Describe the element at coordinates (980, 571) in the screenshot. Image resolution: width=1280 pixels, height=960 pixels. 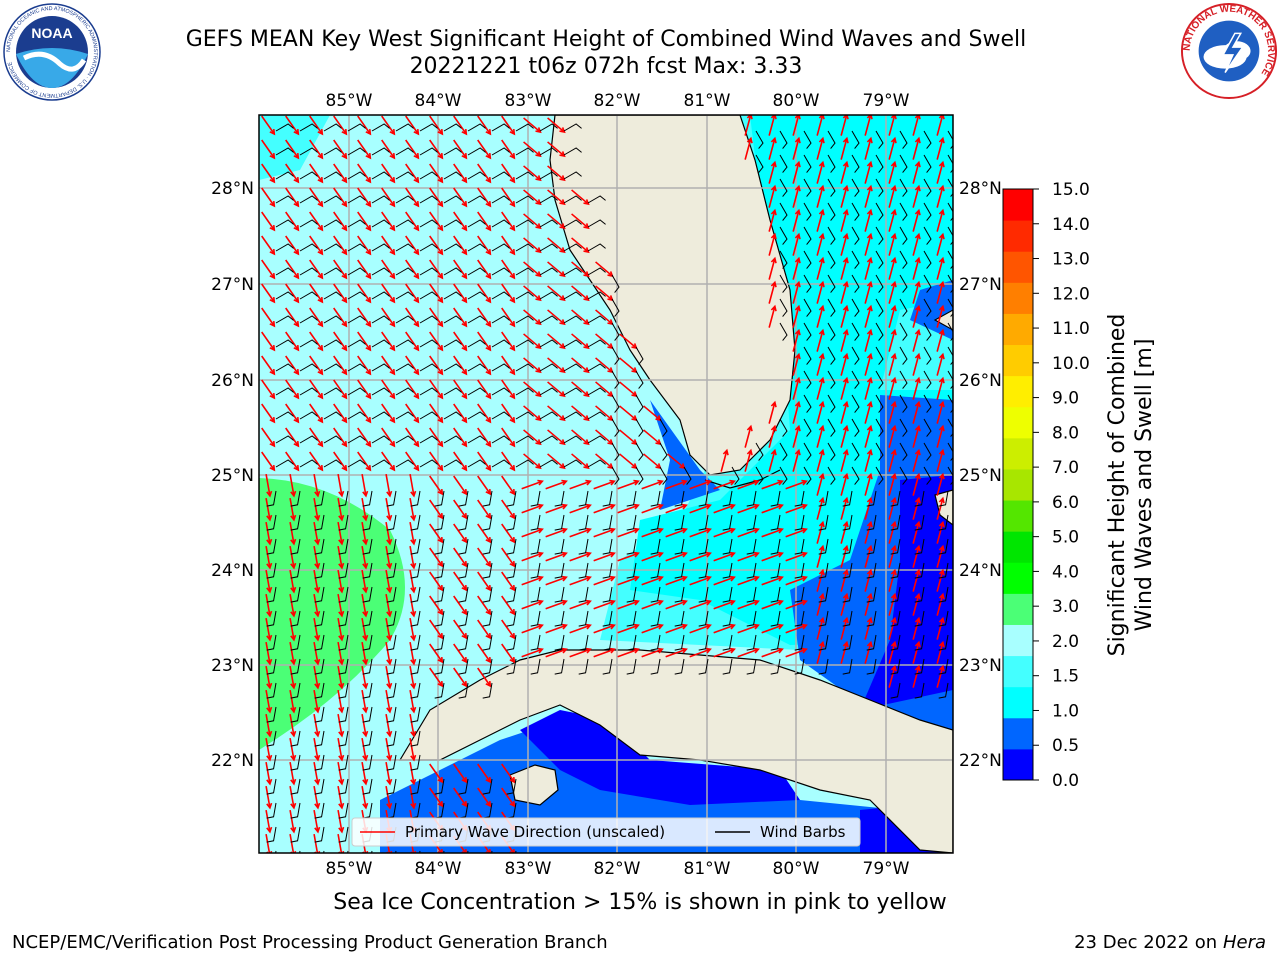
I see `lat-right-4: 24°N` at that location.